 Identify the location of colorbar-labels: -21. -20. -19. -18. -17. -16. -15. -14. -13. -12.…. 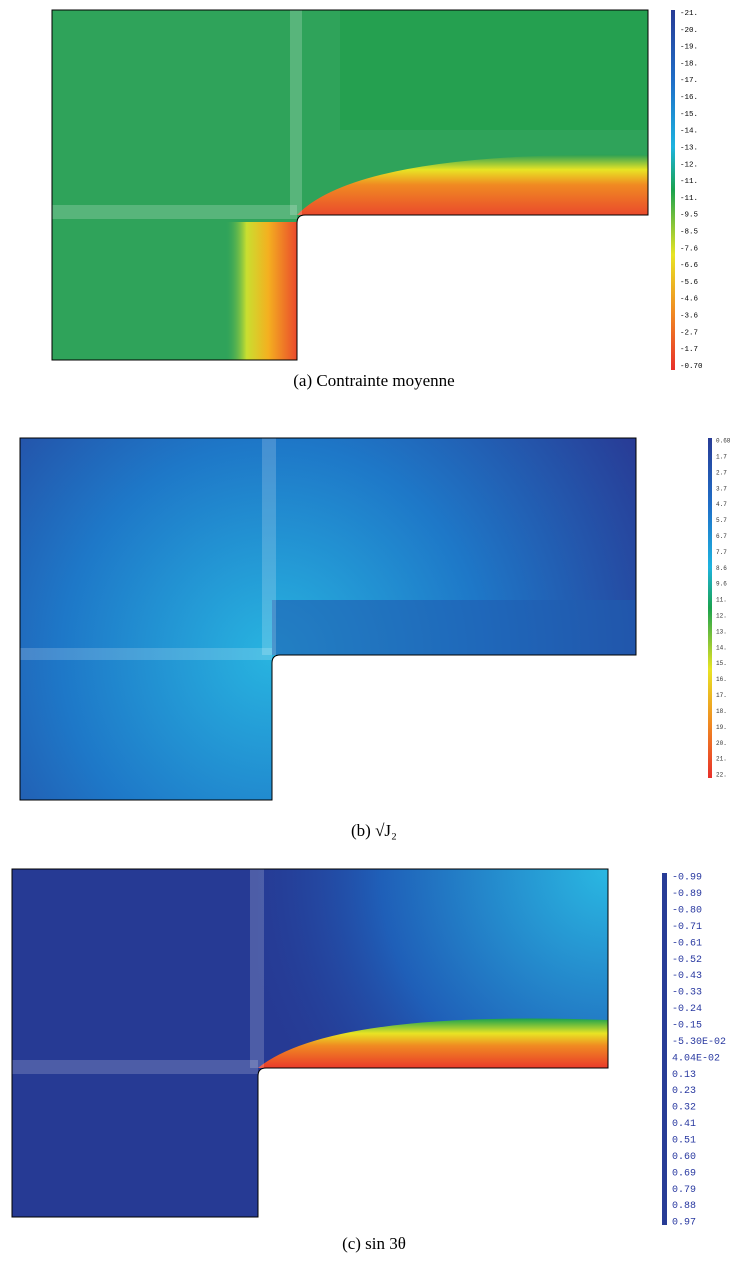
(701, 619).